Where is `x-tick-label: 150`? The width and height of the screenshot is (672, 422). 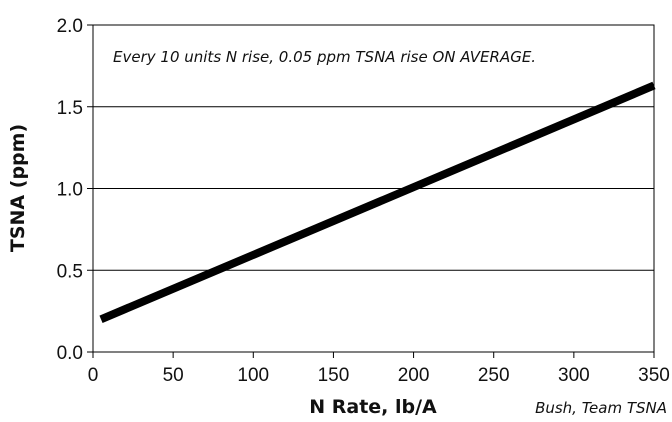 x-tick-label: 150 is located at coordinates (334, 375).